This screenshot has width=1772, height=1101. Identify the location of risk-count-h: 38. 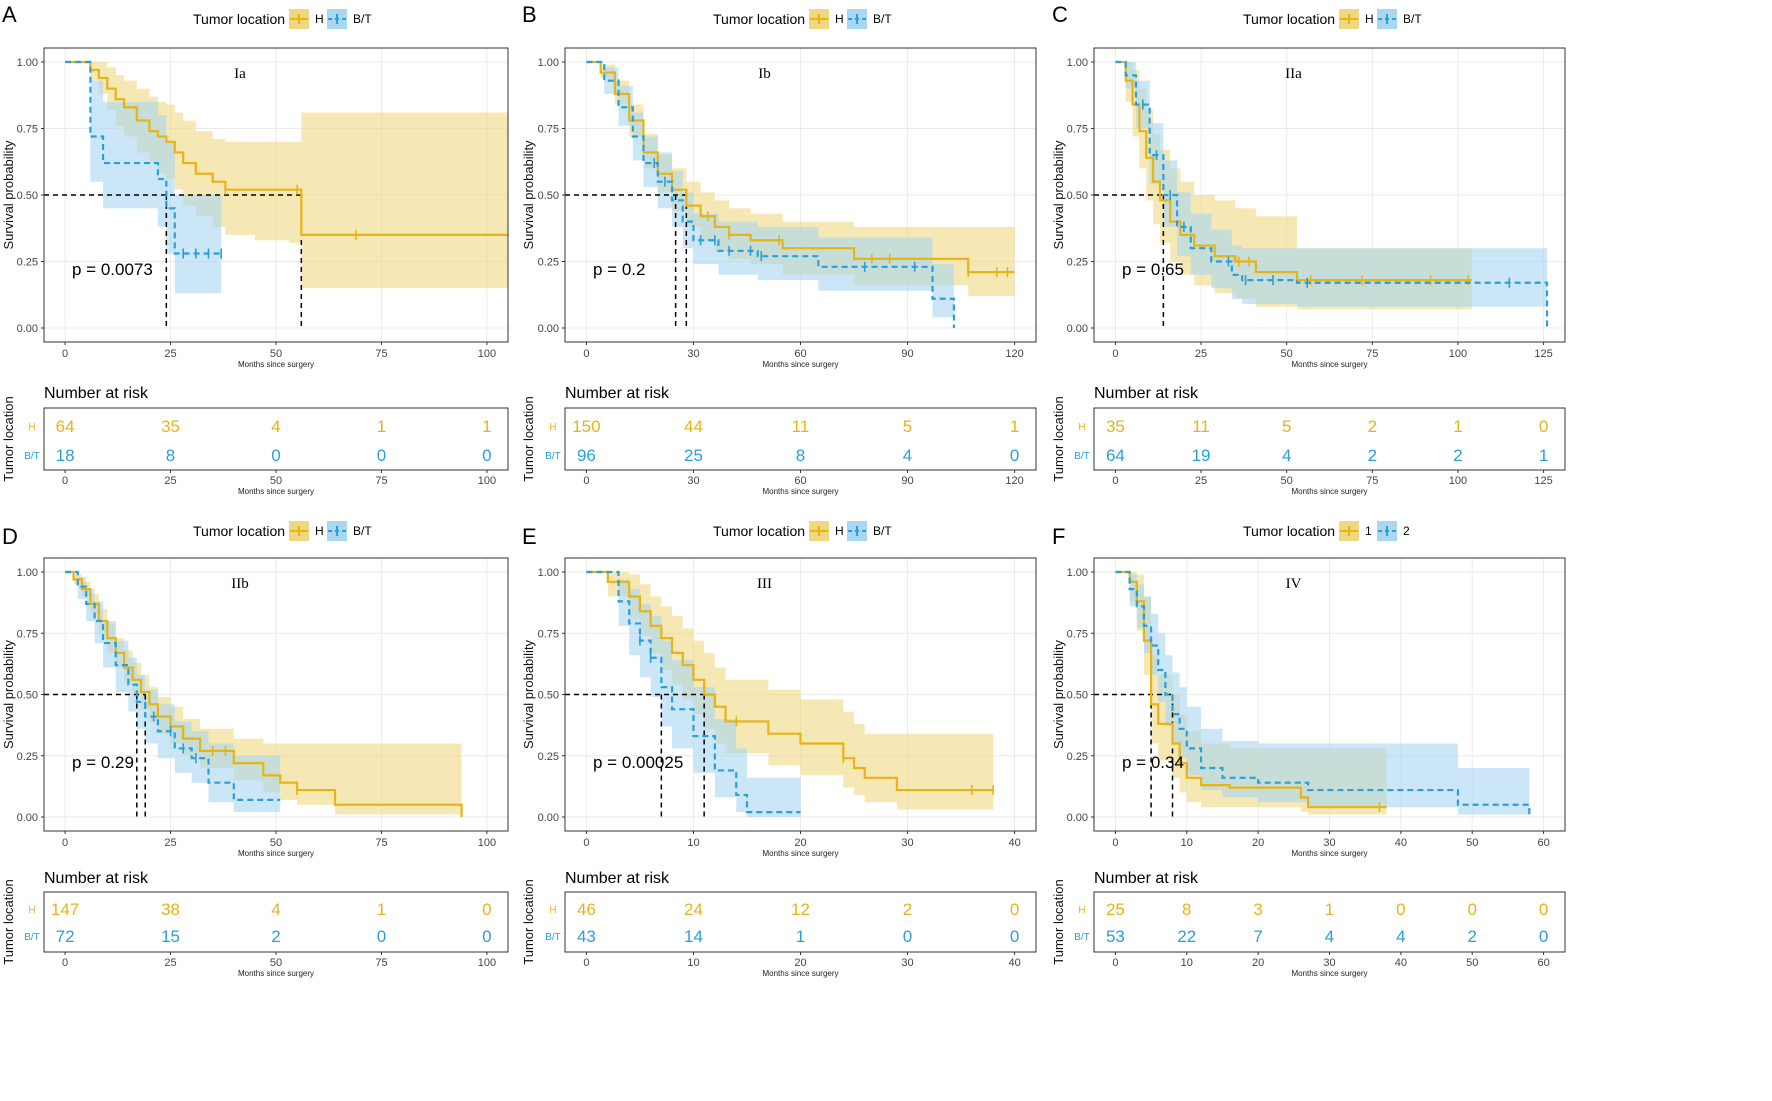
(170, 909).